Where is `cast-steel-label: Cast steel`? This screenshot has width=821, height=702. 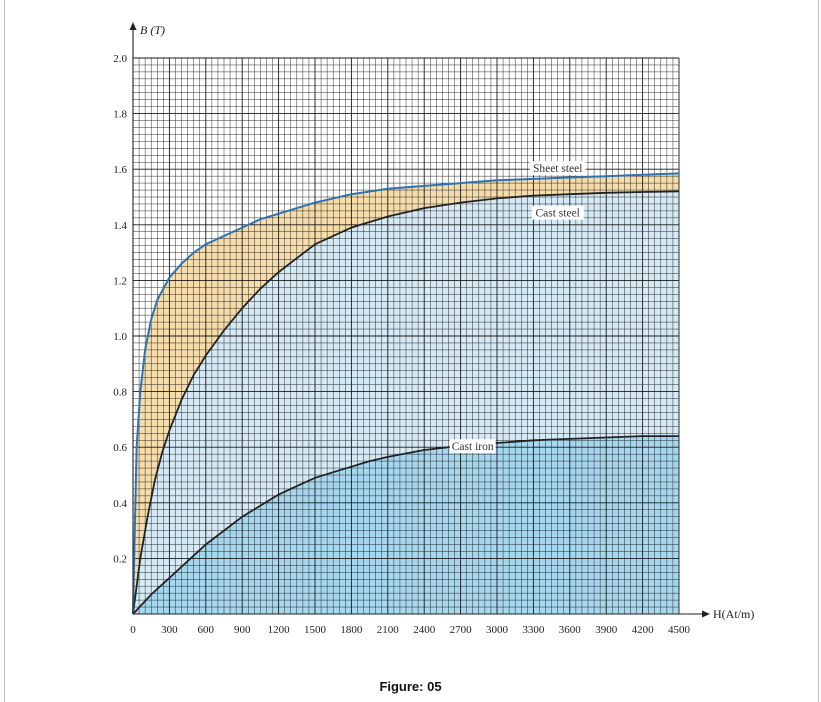
cast-steel-label: Cast steel is located at coordinates (557, 214).